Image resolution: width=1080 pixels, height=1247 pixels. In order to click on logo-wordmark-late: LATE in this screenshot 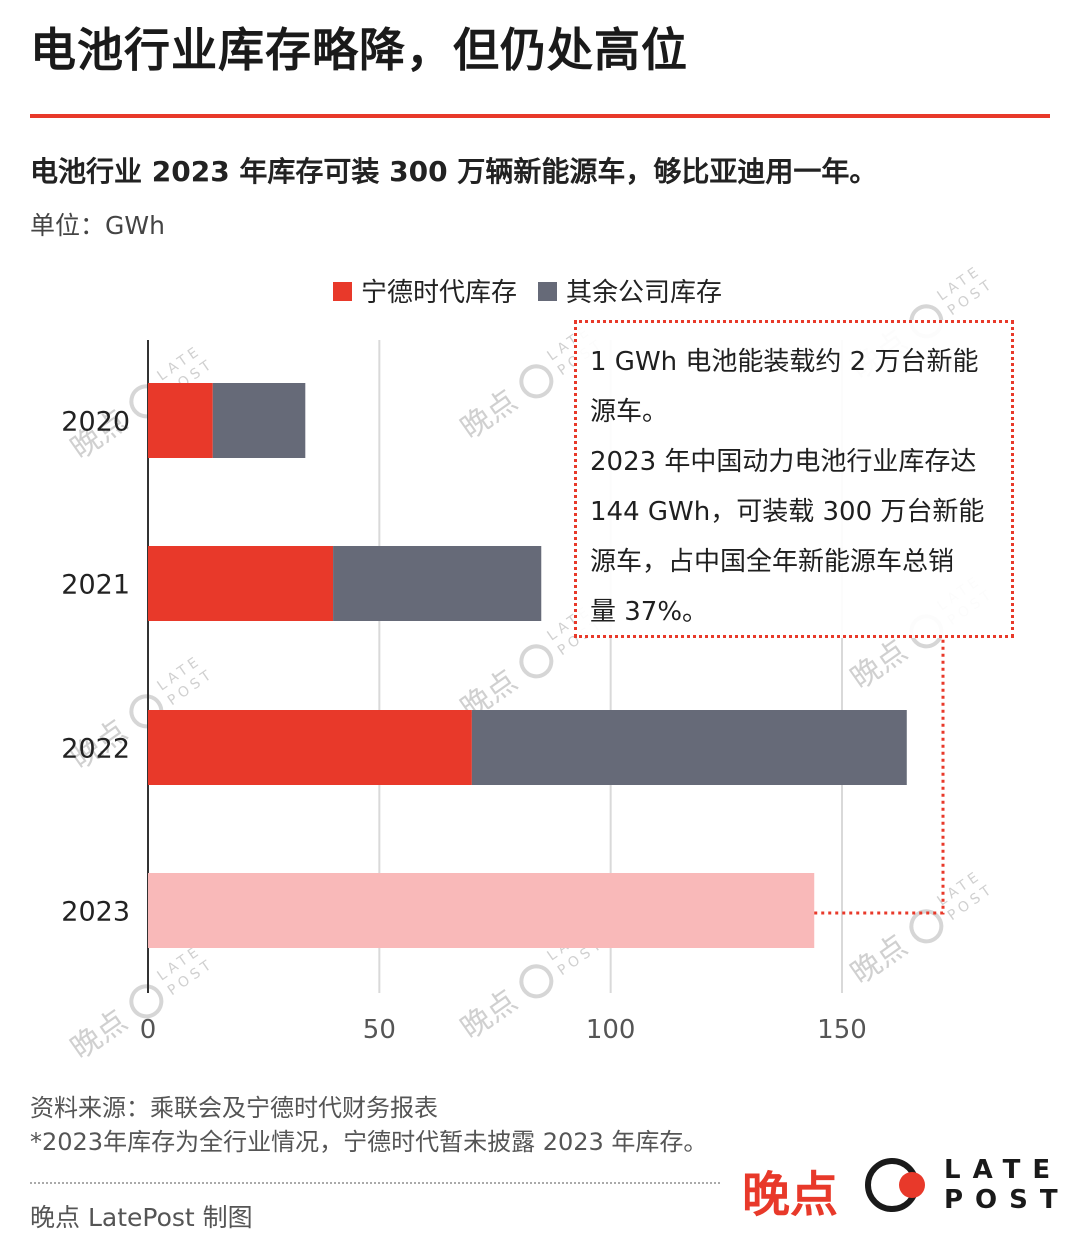, I will do `click(1003, 1170)`.